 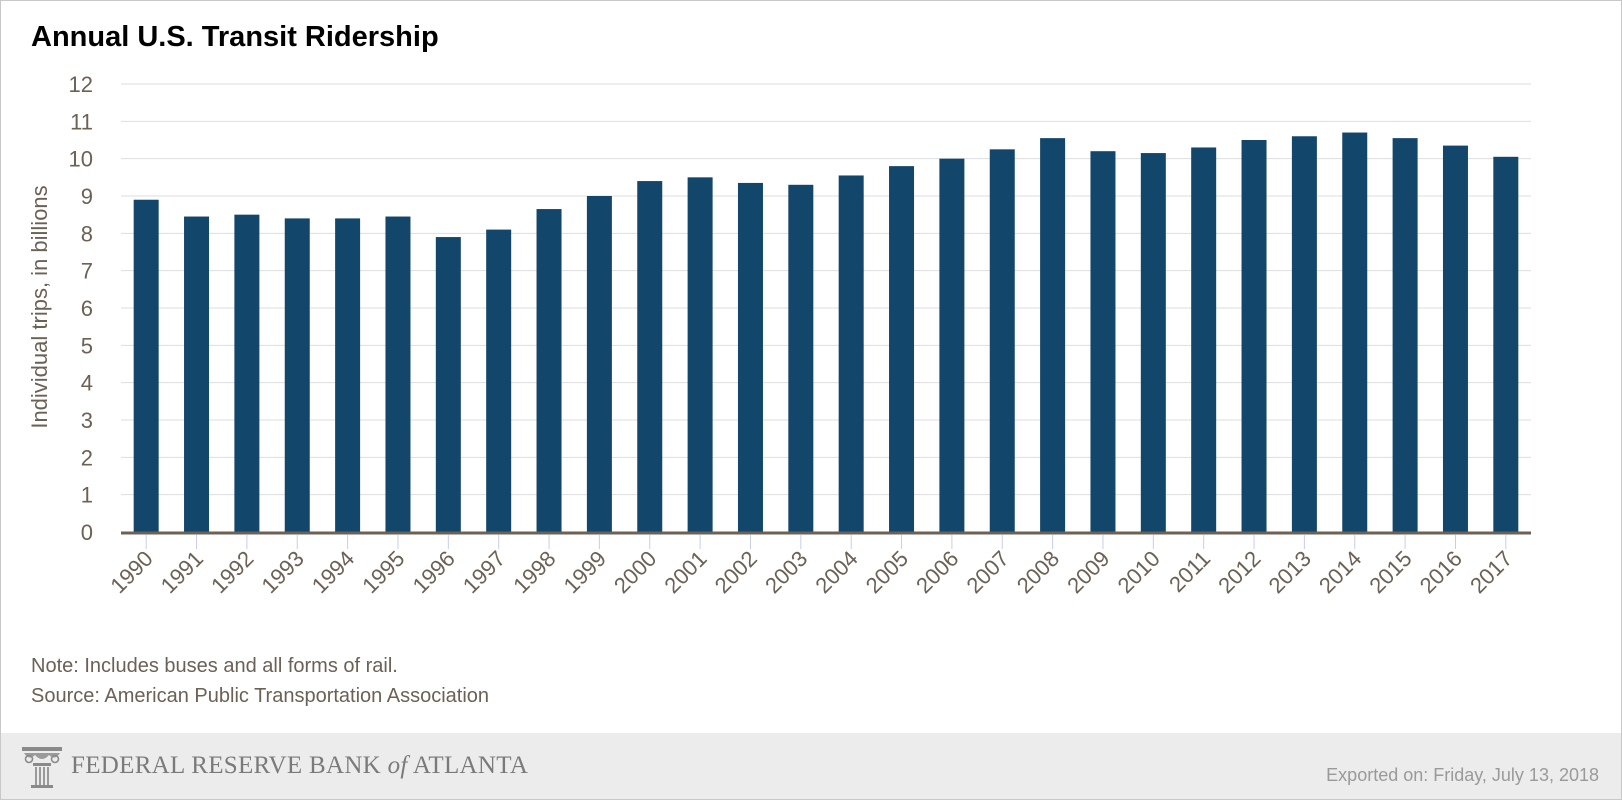 What do you see at coordinates (599, 364) in the screenshot?
I see `bar-1999` at bounding box center [599, 364].